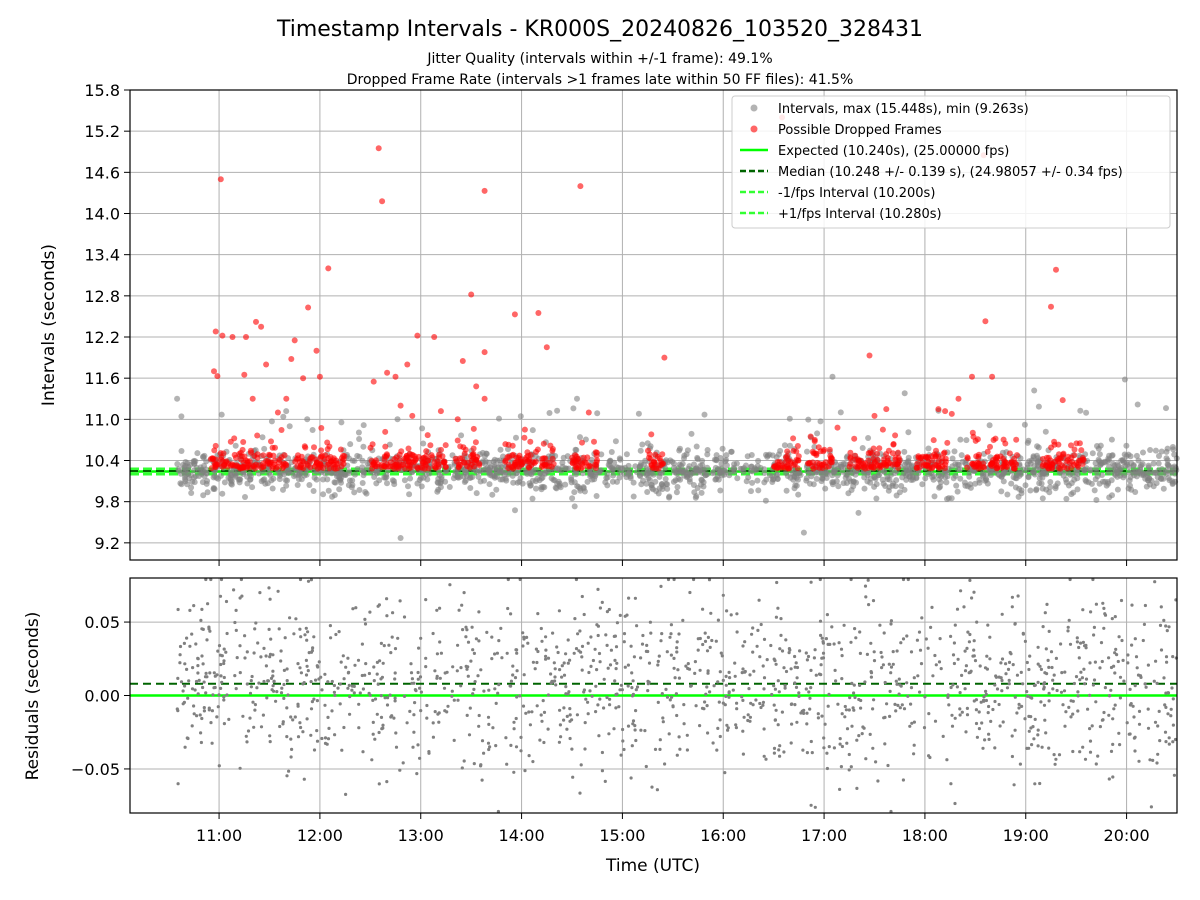 This screenshot has width=1200, height=900. I want to click on intervals-y-tick-label: 11.6, so click(102, 378).